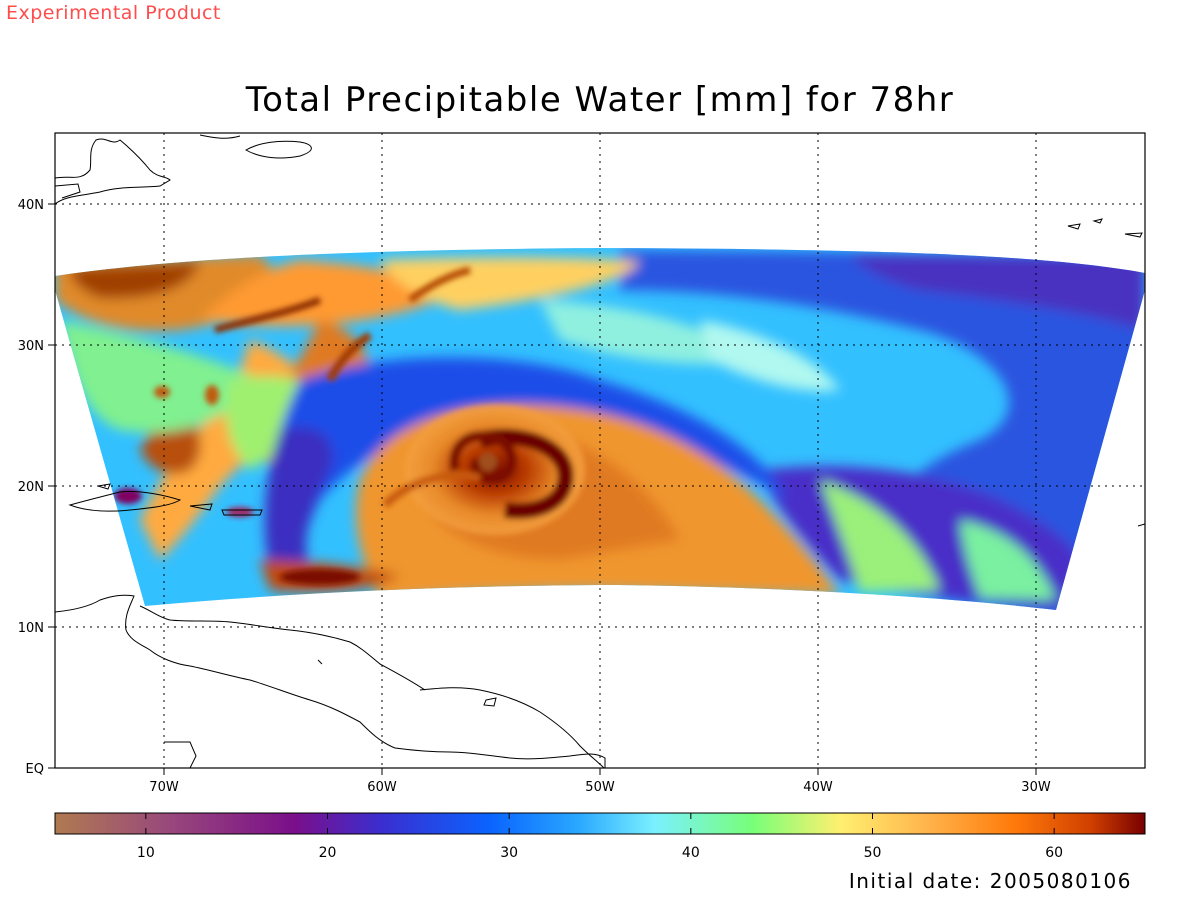 This screenshot has height=900, width=1200. What do you see at coordinates (600, 836) in the screenshot?
I see `colorbar: 10 20 30 40 50 60` at bounding box center [600, 836].